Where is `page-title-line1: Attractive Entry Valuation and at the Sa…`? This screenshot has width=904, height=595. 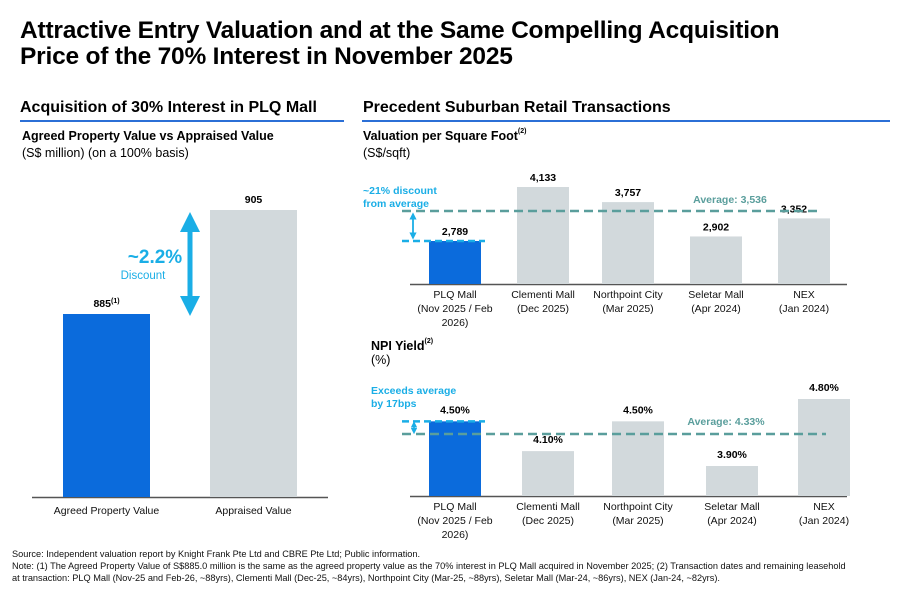 page-title-line1: Attractive Entry Valuation and at the Sa… is located at coordinates (400, 30).